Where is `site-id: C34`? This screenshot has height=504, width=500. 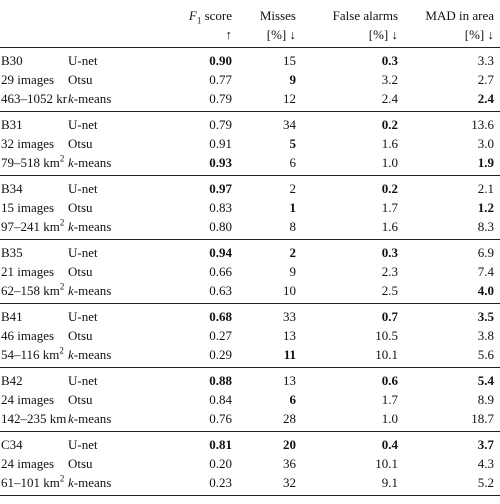 site-id: C34 is located at coordinates (33, 442).